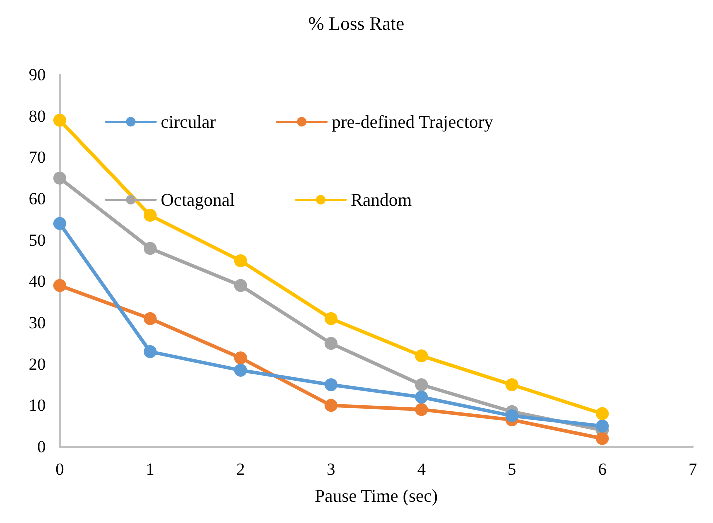 Image resolution: width=713 pixels, height=523 pixels. I want to click on y-tick-label: 60, so click(37, 199).